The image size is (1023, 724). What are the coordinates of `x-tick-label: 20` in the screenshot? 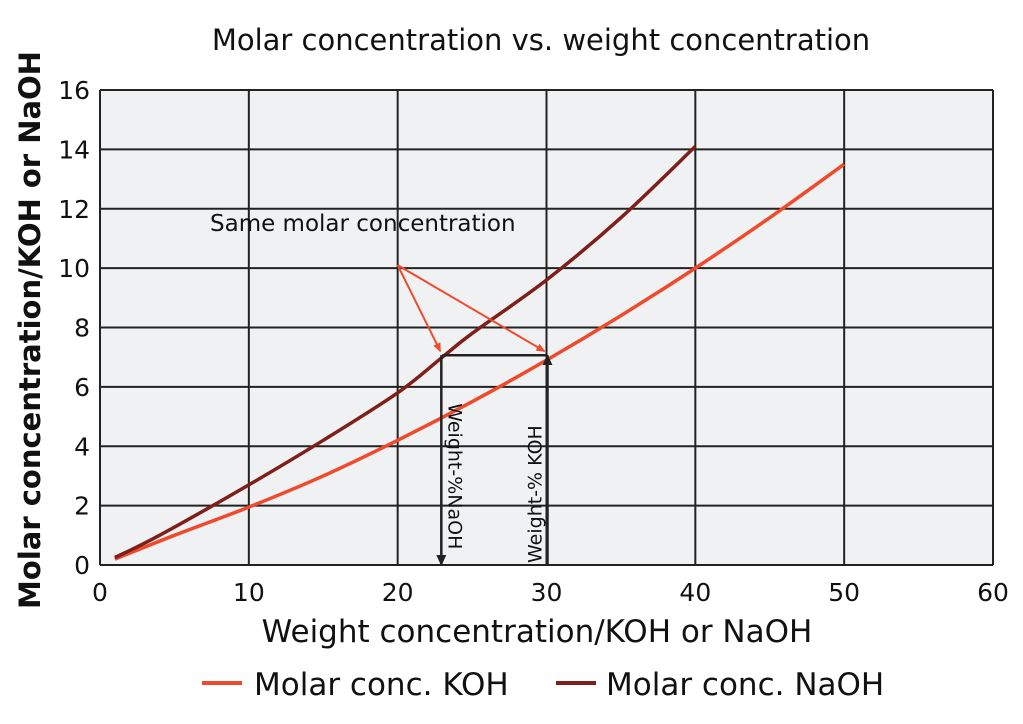 It's located at (398, 592).